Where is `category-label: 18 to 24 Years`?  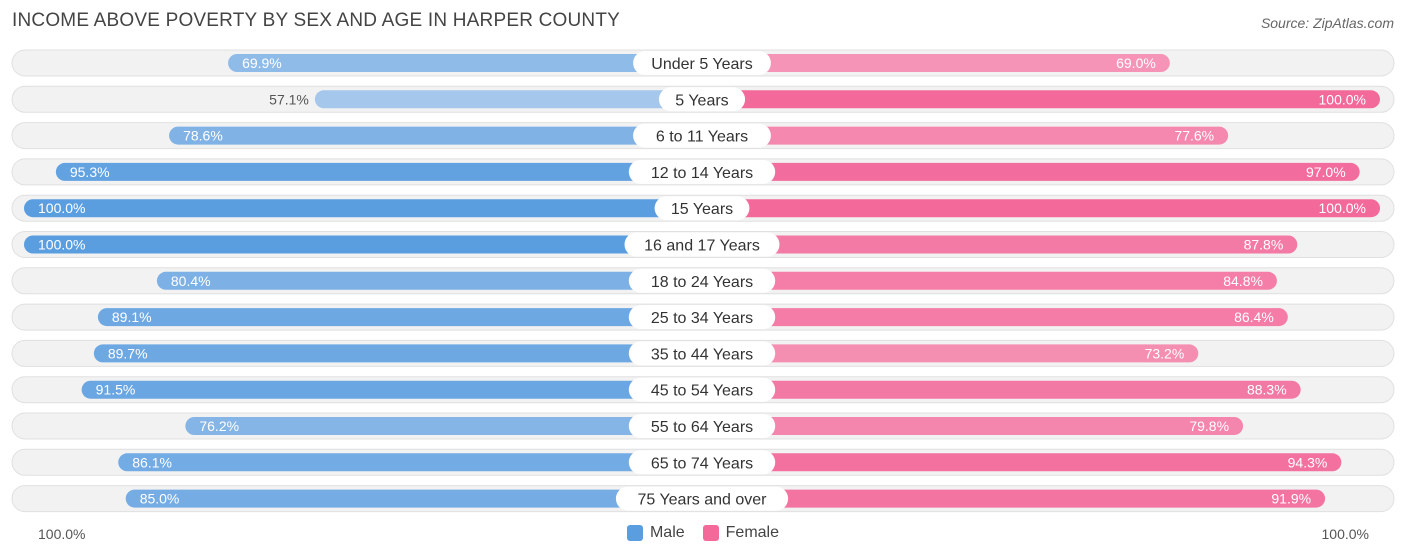 category-label: 18 to 24 Years is located at coordinates (702, 282).